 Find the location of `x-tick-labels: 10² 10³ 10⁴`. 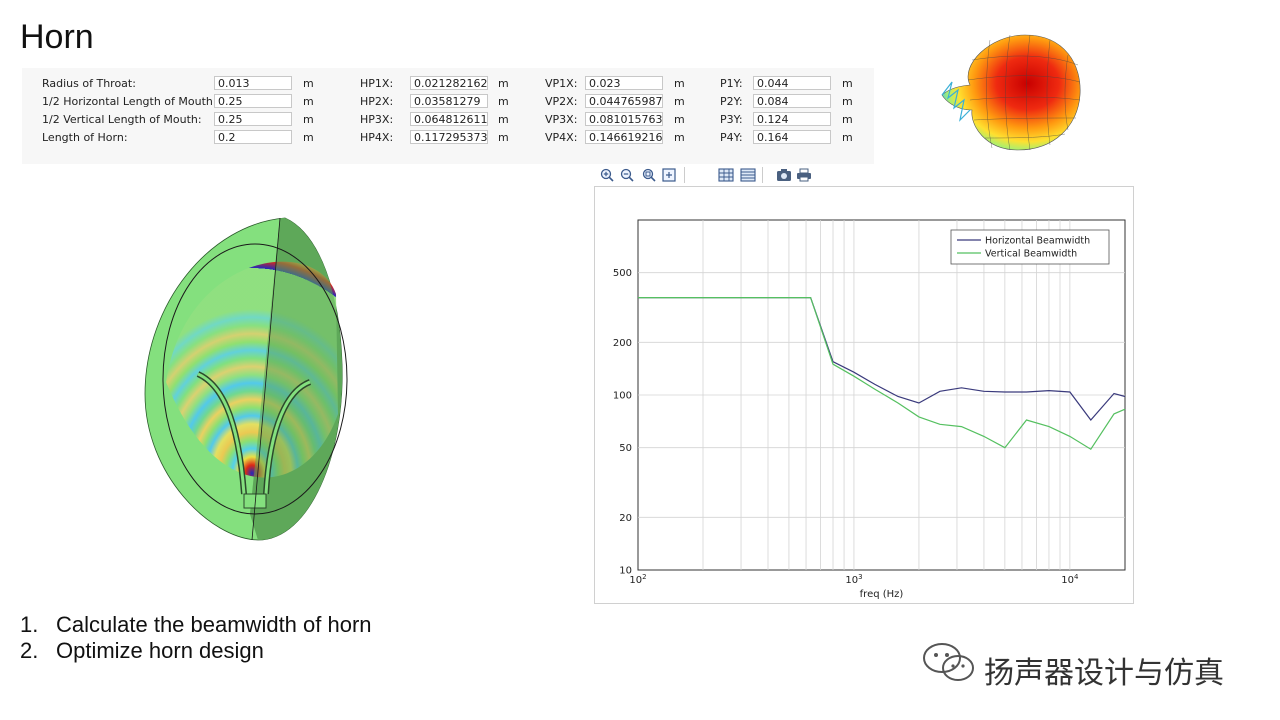

x-tick-labels: 10² 10³ 10⁴ is located at coordinates (854, 579).